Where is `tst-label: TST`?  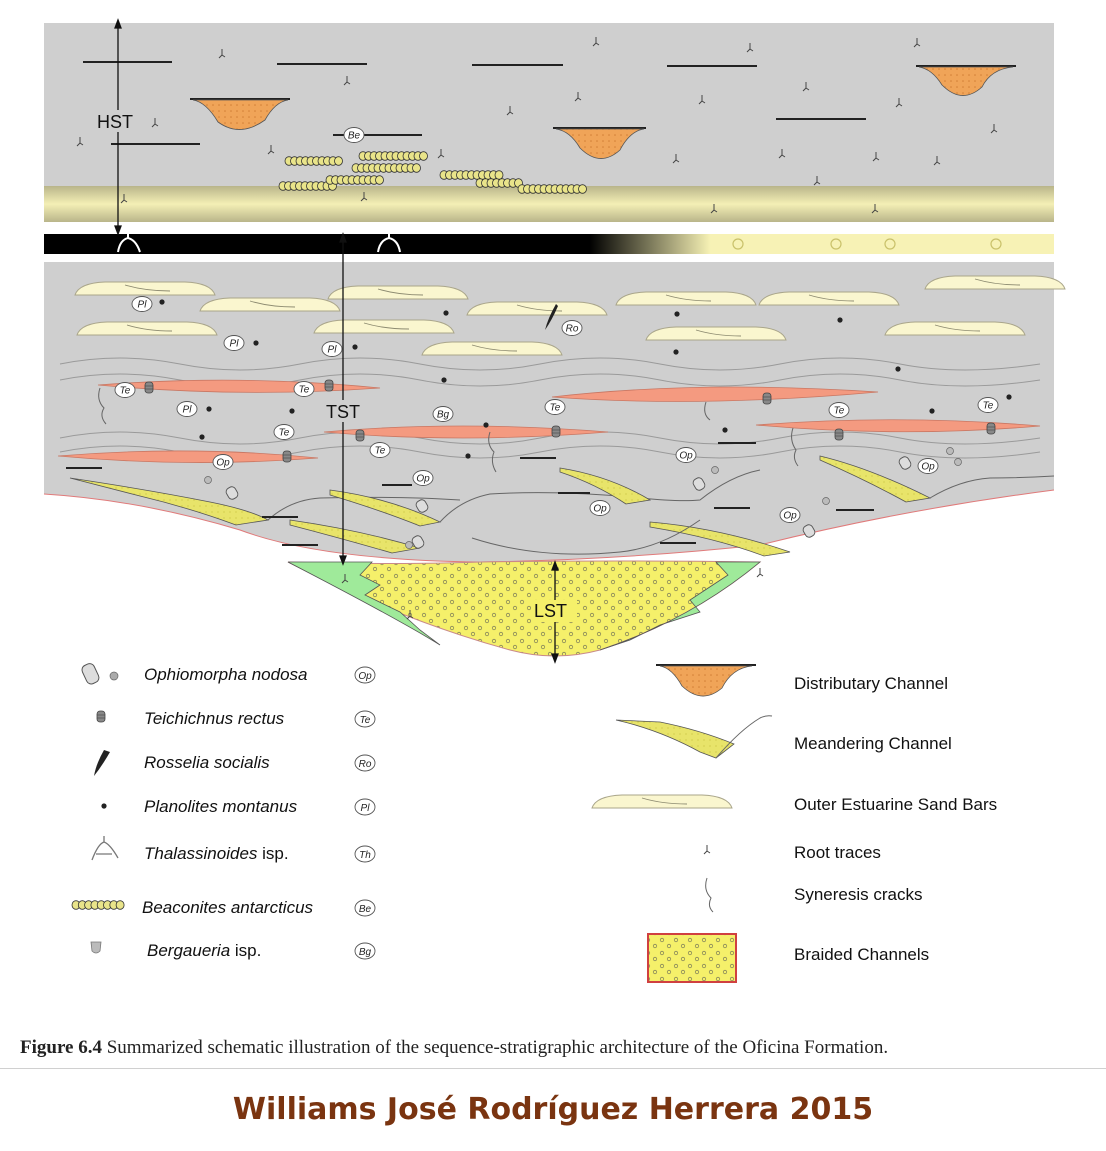
tst-label: TST is located at coordinates (343, 412).